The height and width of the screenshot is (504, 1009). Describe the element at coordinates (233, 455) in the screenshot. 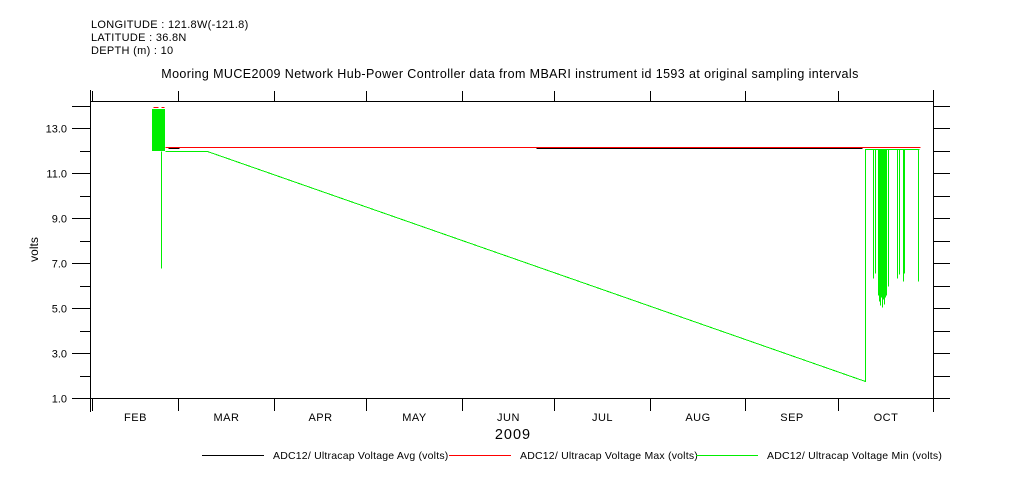

I see `legend-line-avg` at that location.